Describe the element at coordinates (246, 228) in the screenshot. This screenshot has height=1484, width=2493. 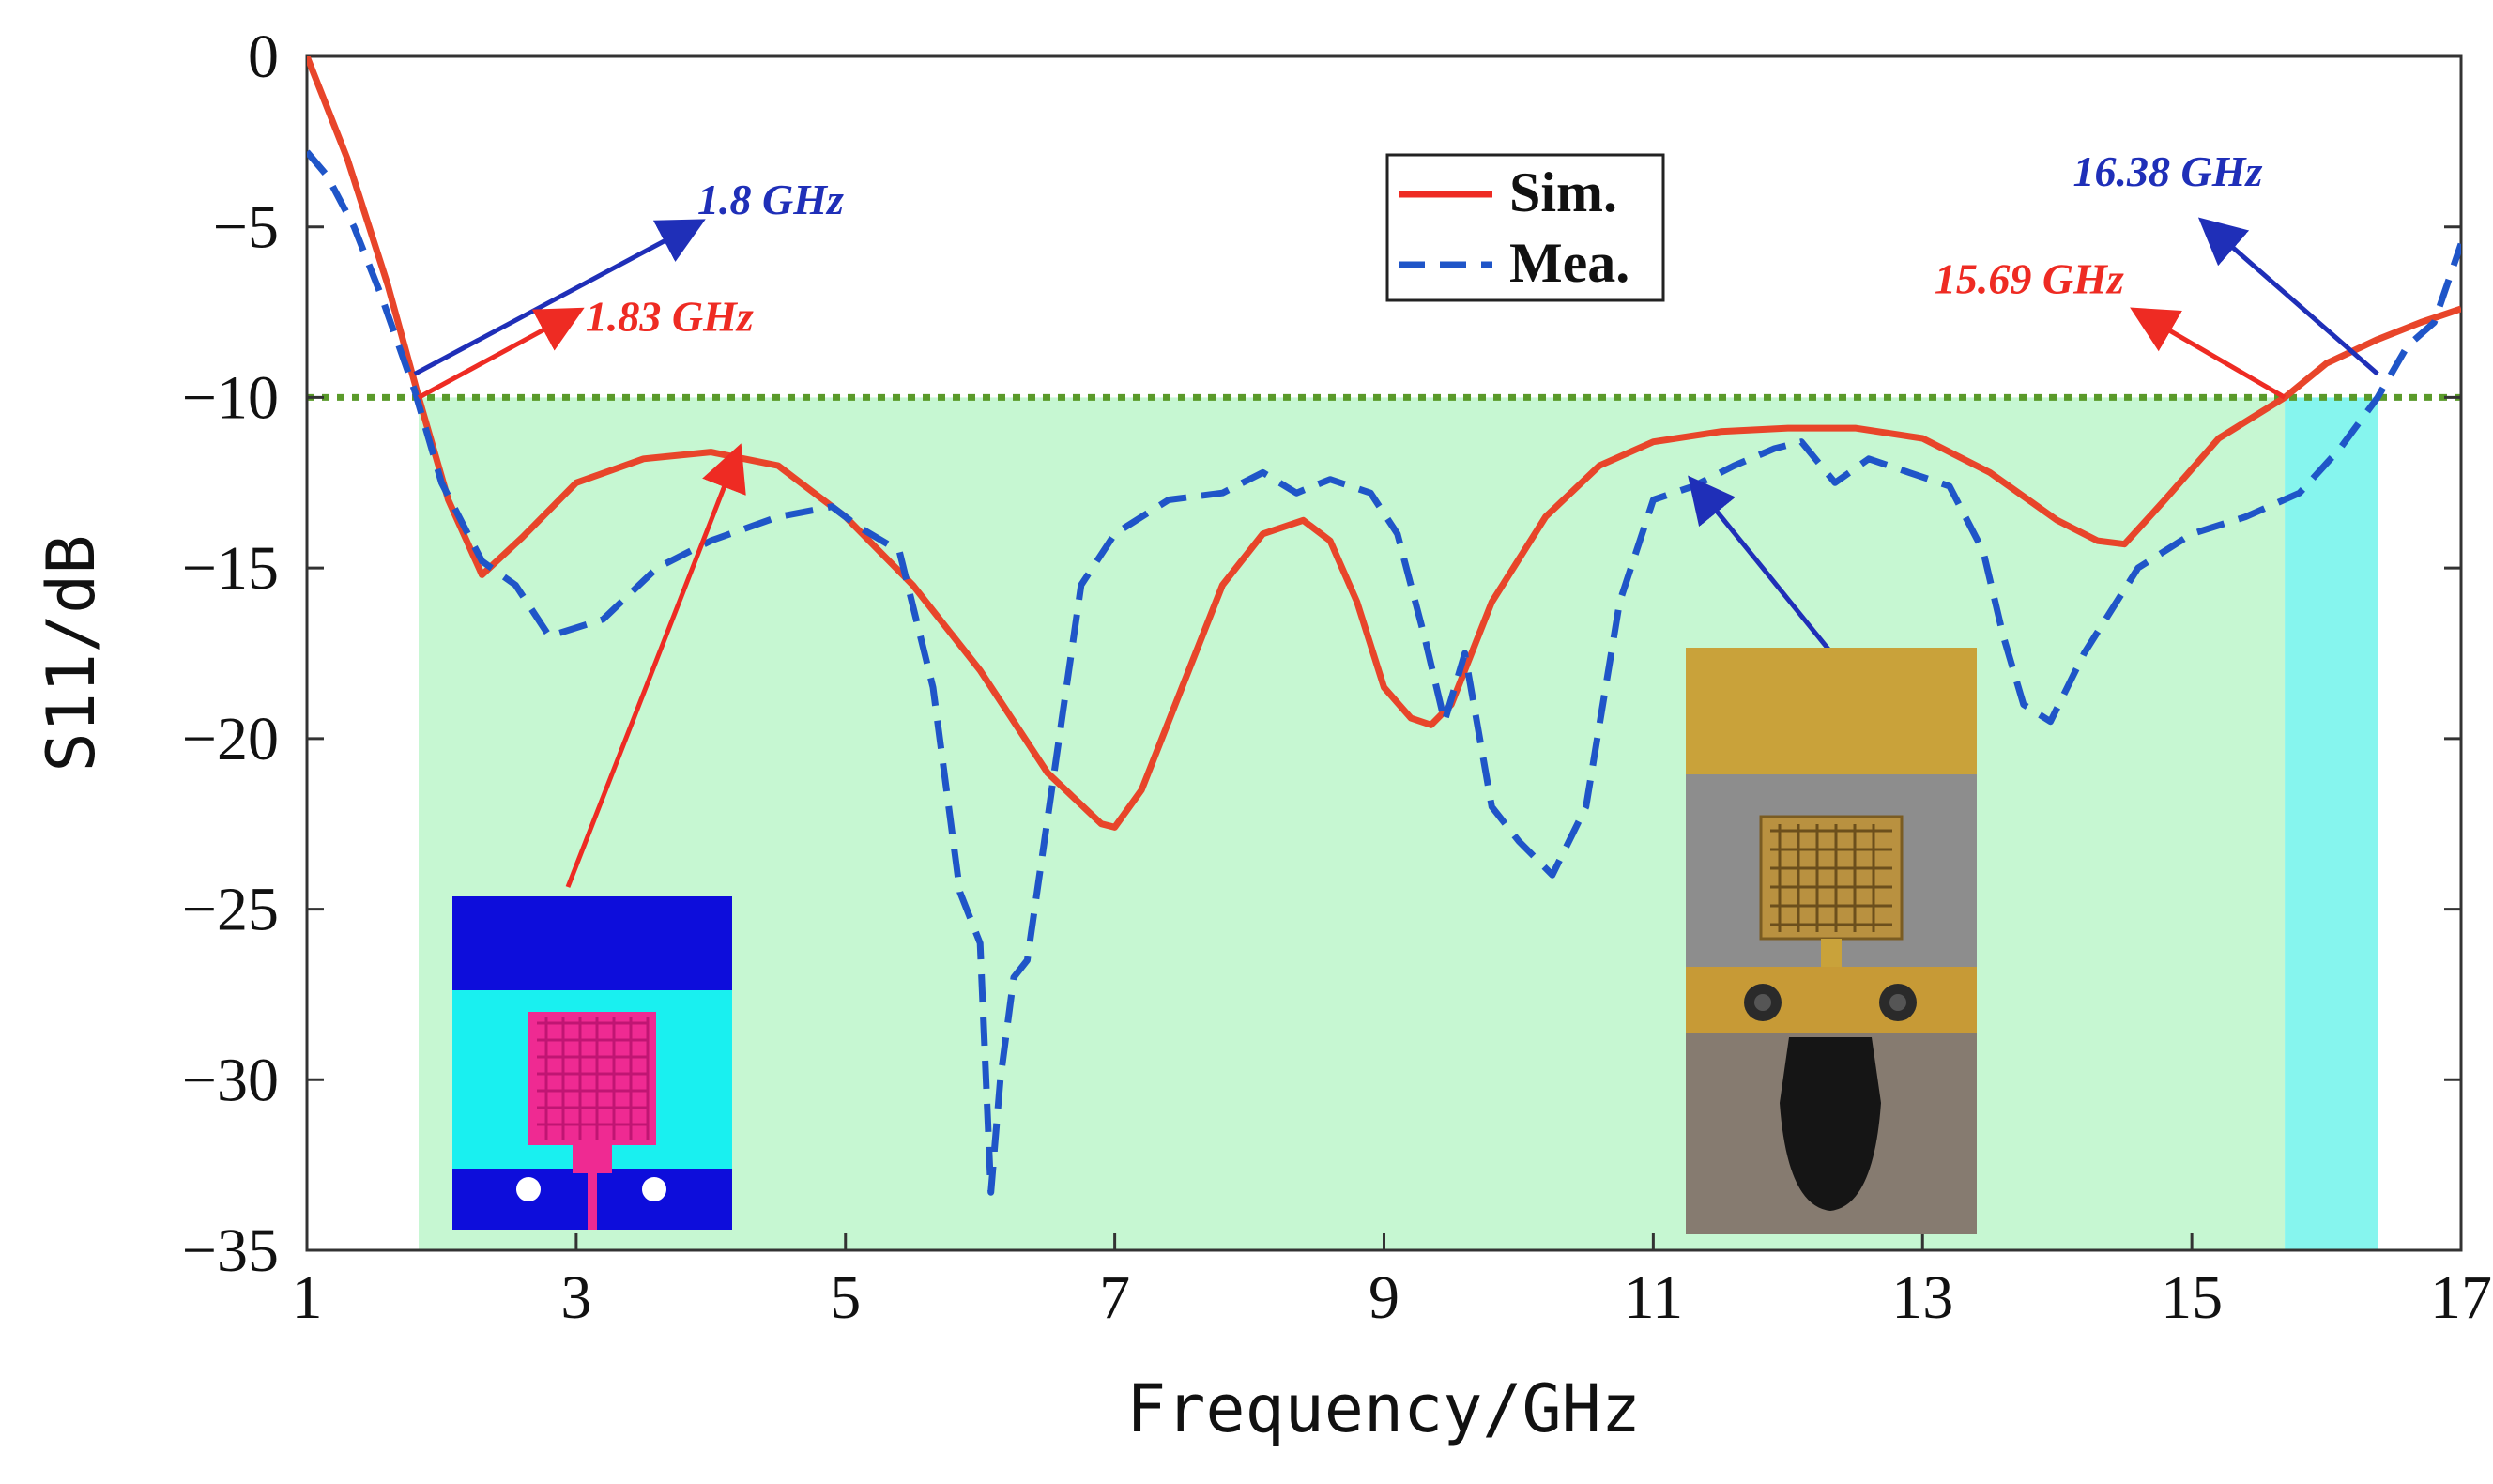
I see `y-tick-label: −5` at that location.